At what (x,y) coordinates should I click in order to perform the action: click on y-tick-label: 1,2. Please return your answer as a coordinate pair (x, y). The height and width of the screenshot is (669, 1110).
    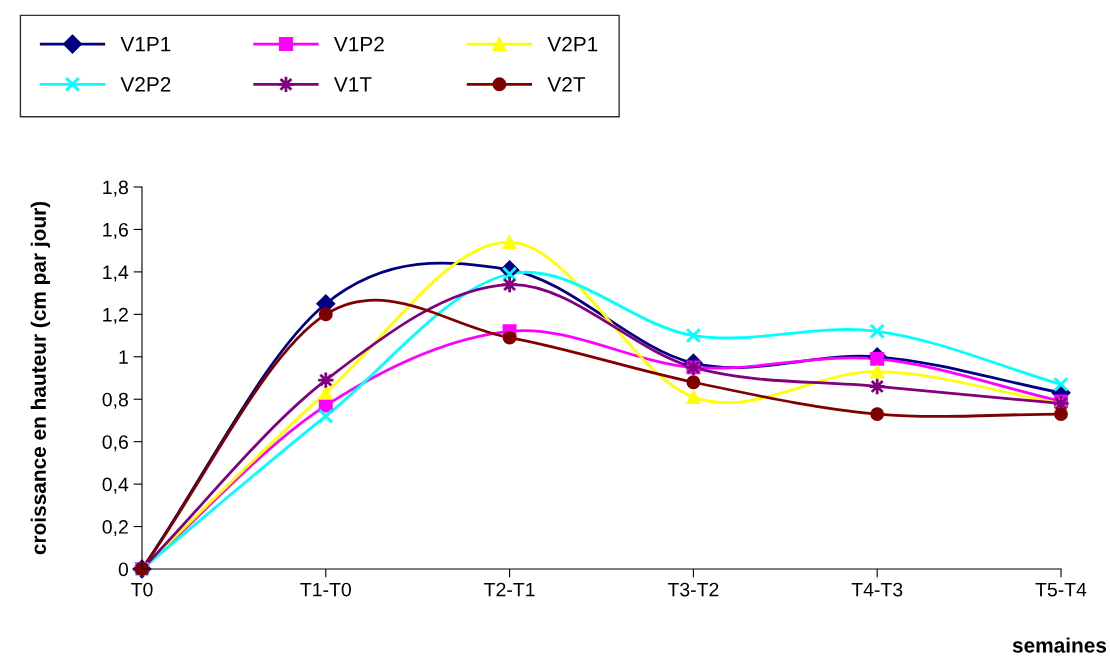
    Looking at the image, I should click on (115, 315).